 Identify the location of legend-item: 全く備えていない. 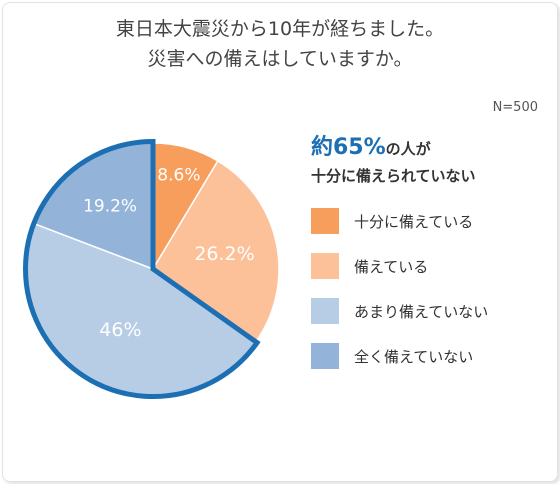
(399, 356).